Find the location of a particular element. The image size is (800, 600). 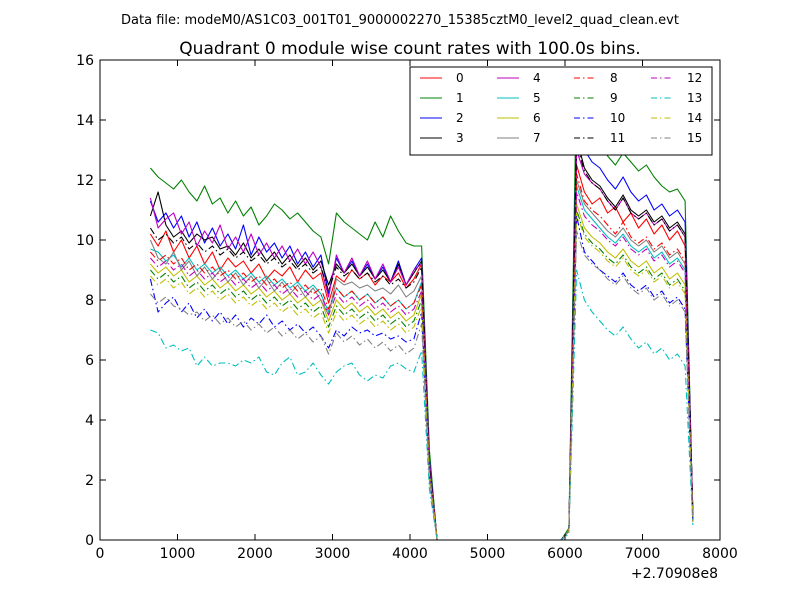

legend-label-3: 3 is located at coordinates (460, 138).